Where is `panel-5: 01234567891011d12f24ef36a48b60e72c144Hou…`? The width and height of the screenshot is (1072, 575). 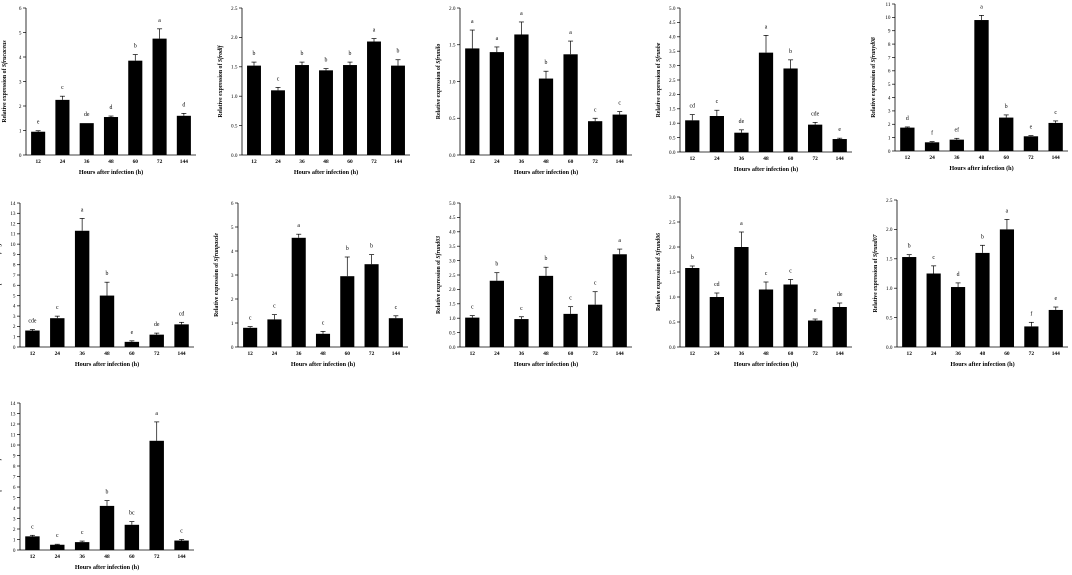
panel-5: 01234567891011d12f24ef36a48b60e72c144Hou… is located at coordinates (969, 87).